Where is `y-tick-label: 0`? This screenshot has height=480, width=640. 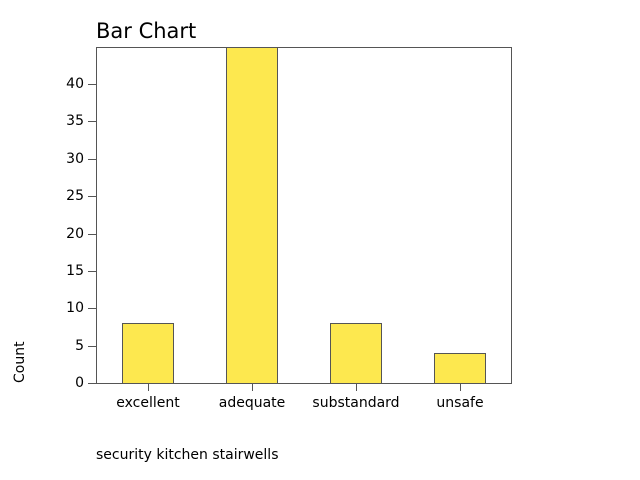
y-tick-label: 0 is located at coordinates (79, 383).